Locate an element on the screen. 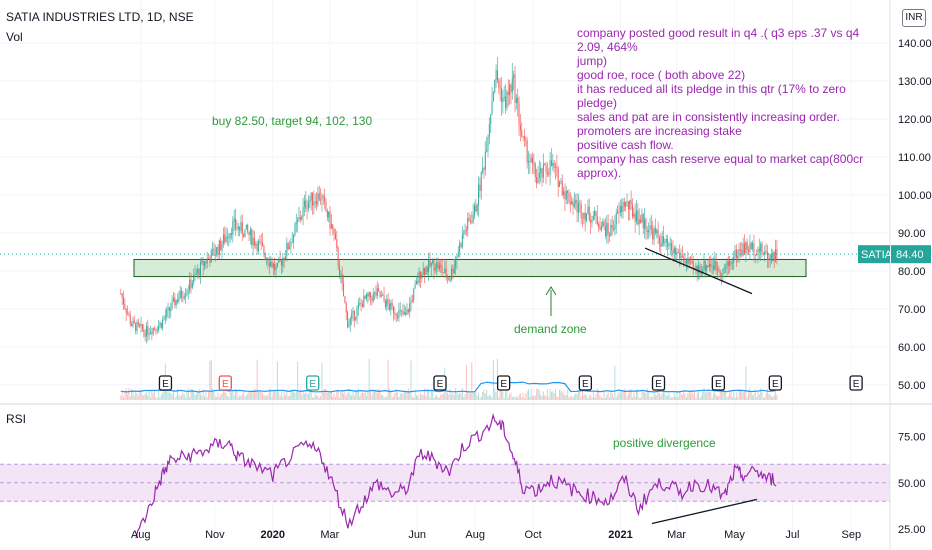 The width and height of the screenshot is (932, 550). demand-zone-box is located at coordinates (470, 268).